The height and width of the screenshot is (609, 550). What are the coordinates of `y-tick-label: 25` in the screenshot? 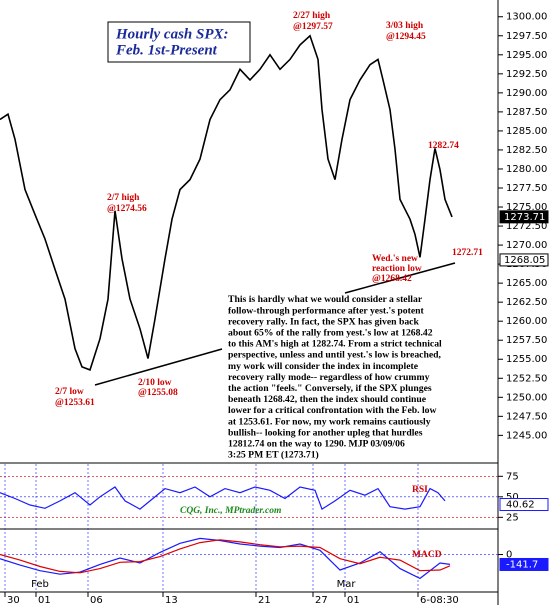 It's located at (512, 517).